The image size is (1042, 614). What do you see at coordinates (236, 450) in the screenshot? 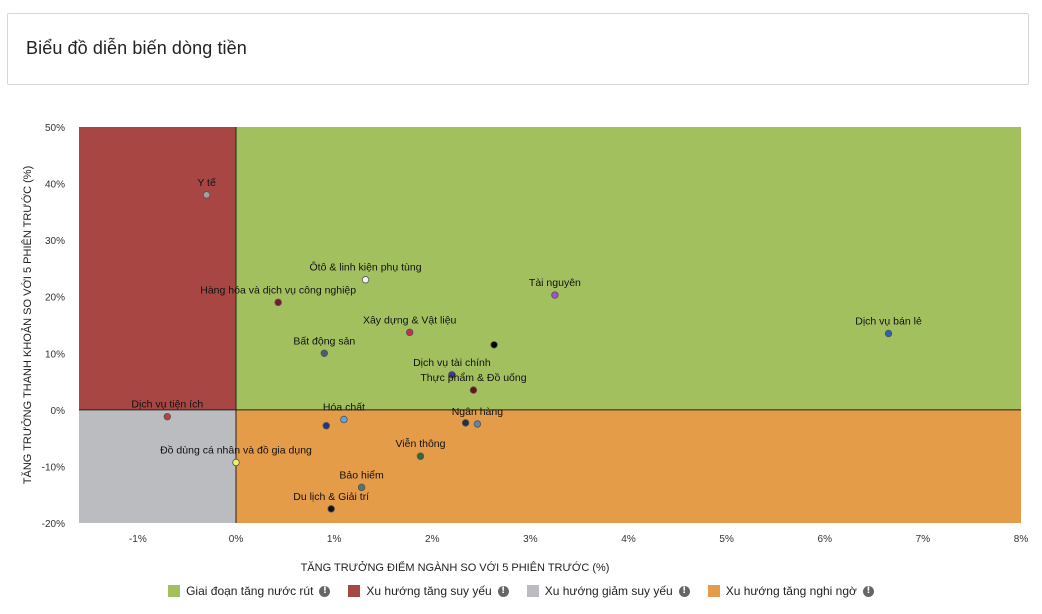
I see `data-label-do-dung-ca-nhan-va-do-gia-dung: Đồ dùng cá nhân và đồ gia dụng` at bounding box center [236, 450].